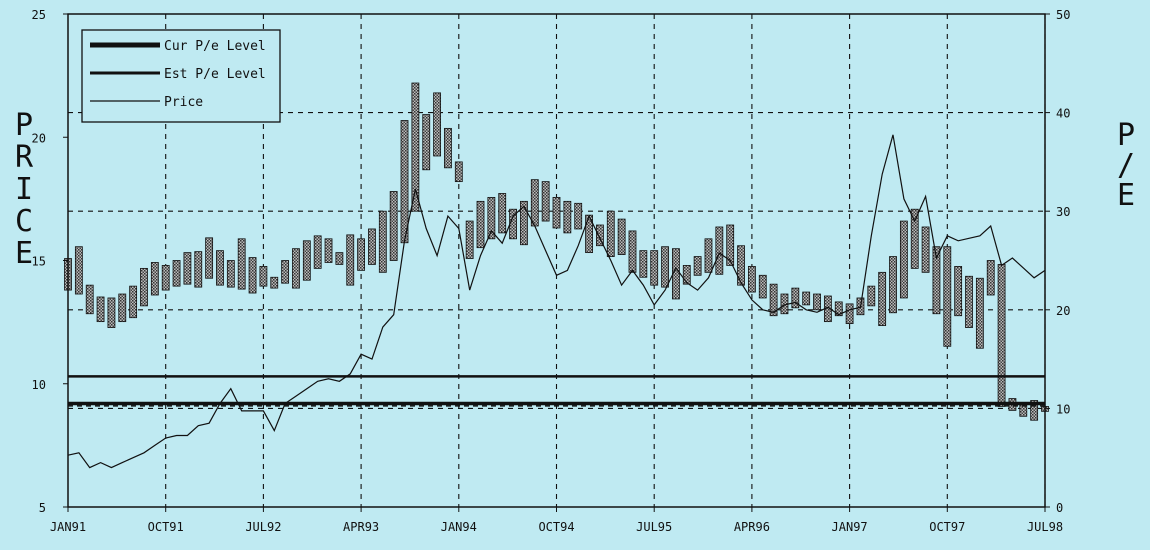 Image resolution: width=1150 pixels, height=550 pixels. I want to click on x-tick-label-8: JAN97, so click(850, 527).